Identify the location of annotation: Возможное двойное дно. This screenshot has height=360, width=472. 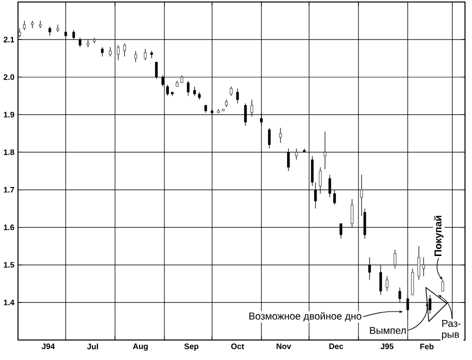
(305, 317).